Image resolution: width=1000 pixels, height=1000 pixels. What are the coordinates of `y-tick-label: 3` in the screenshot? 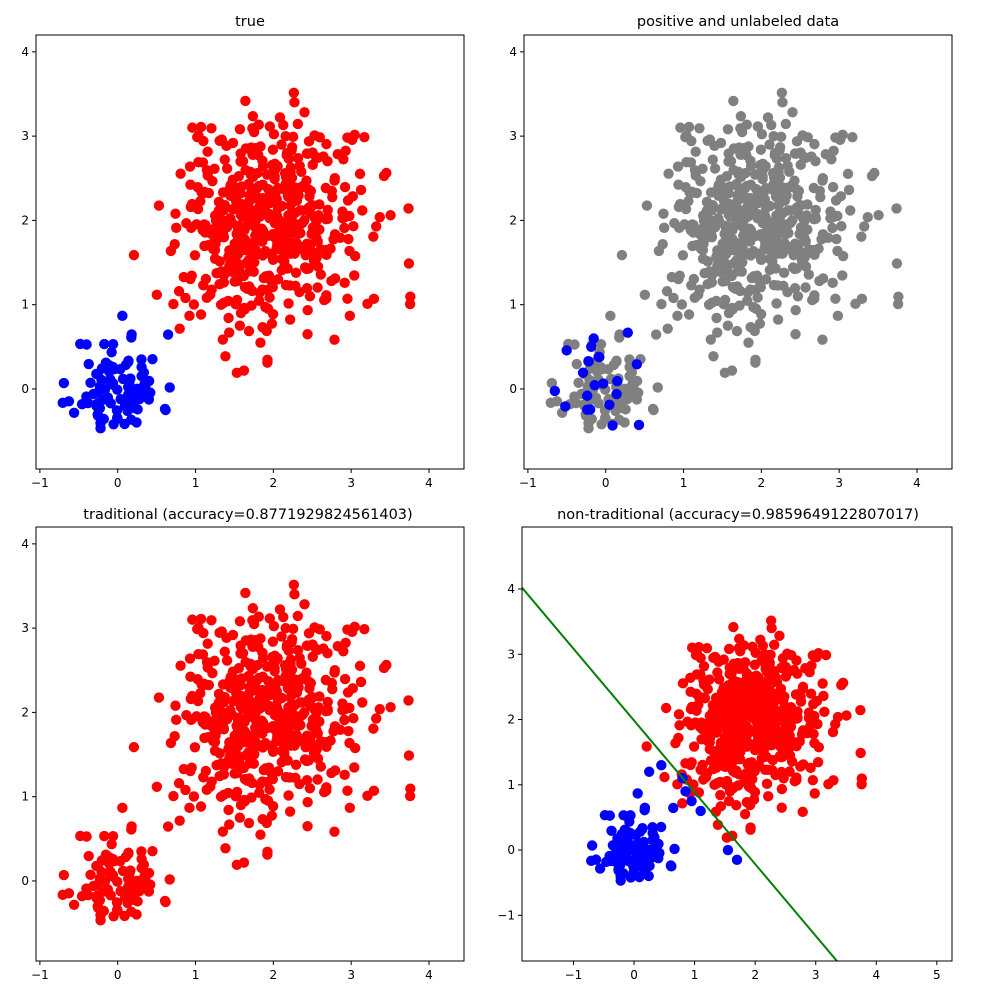 It's located at (25, 136).